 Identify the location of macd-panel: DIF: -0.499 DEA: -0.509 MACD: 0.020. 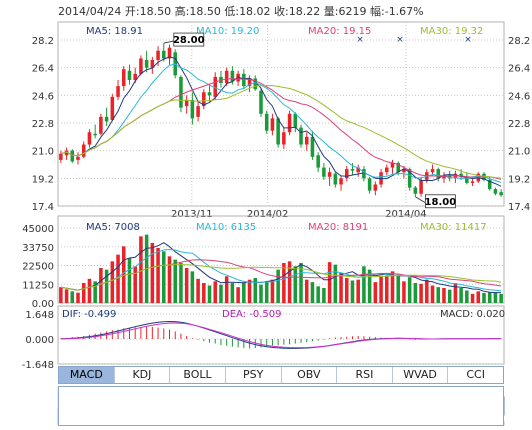
(282, 329).